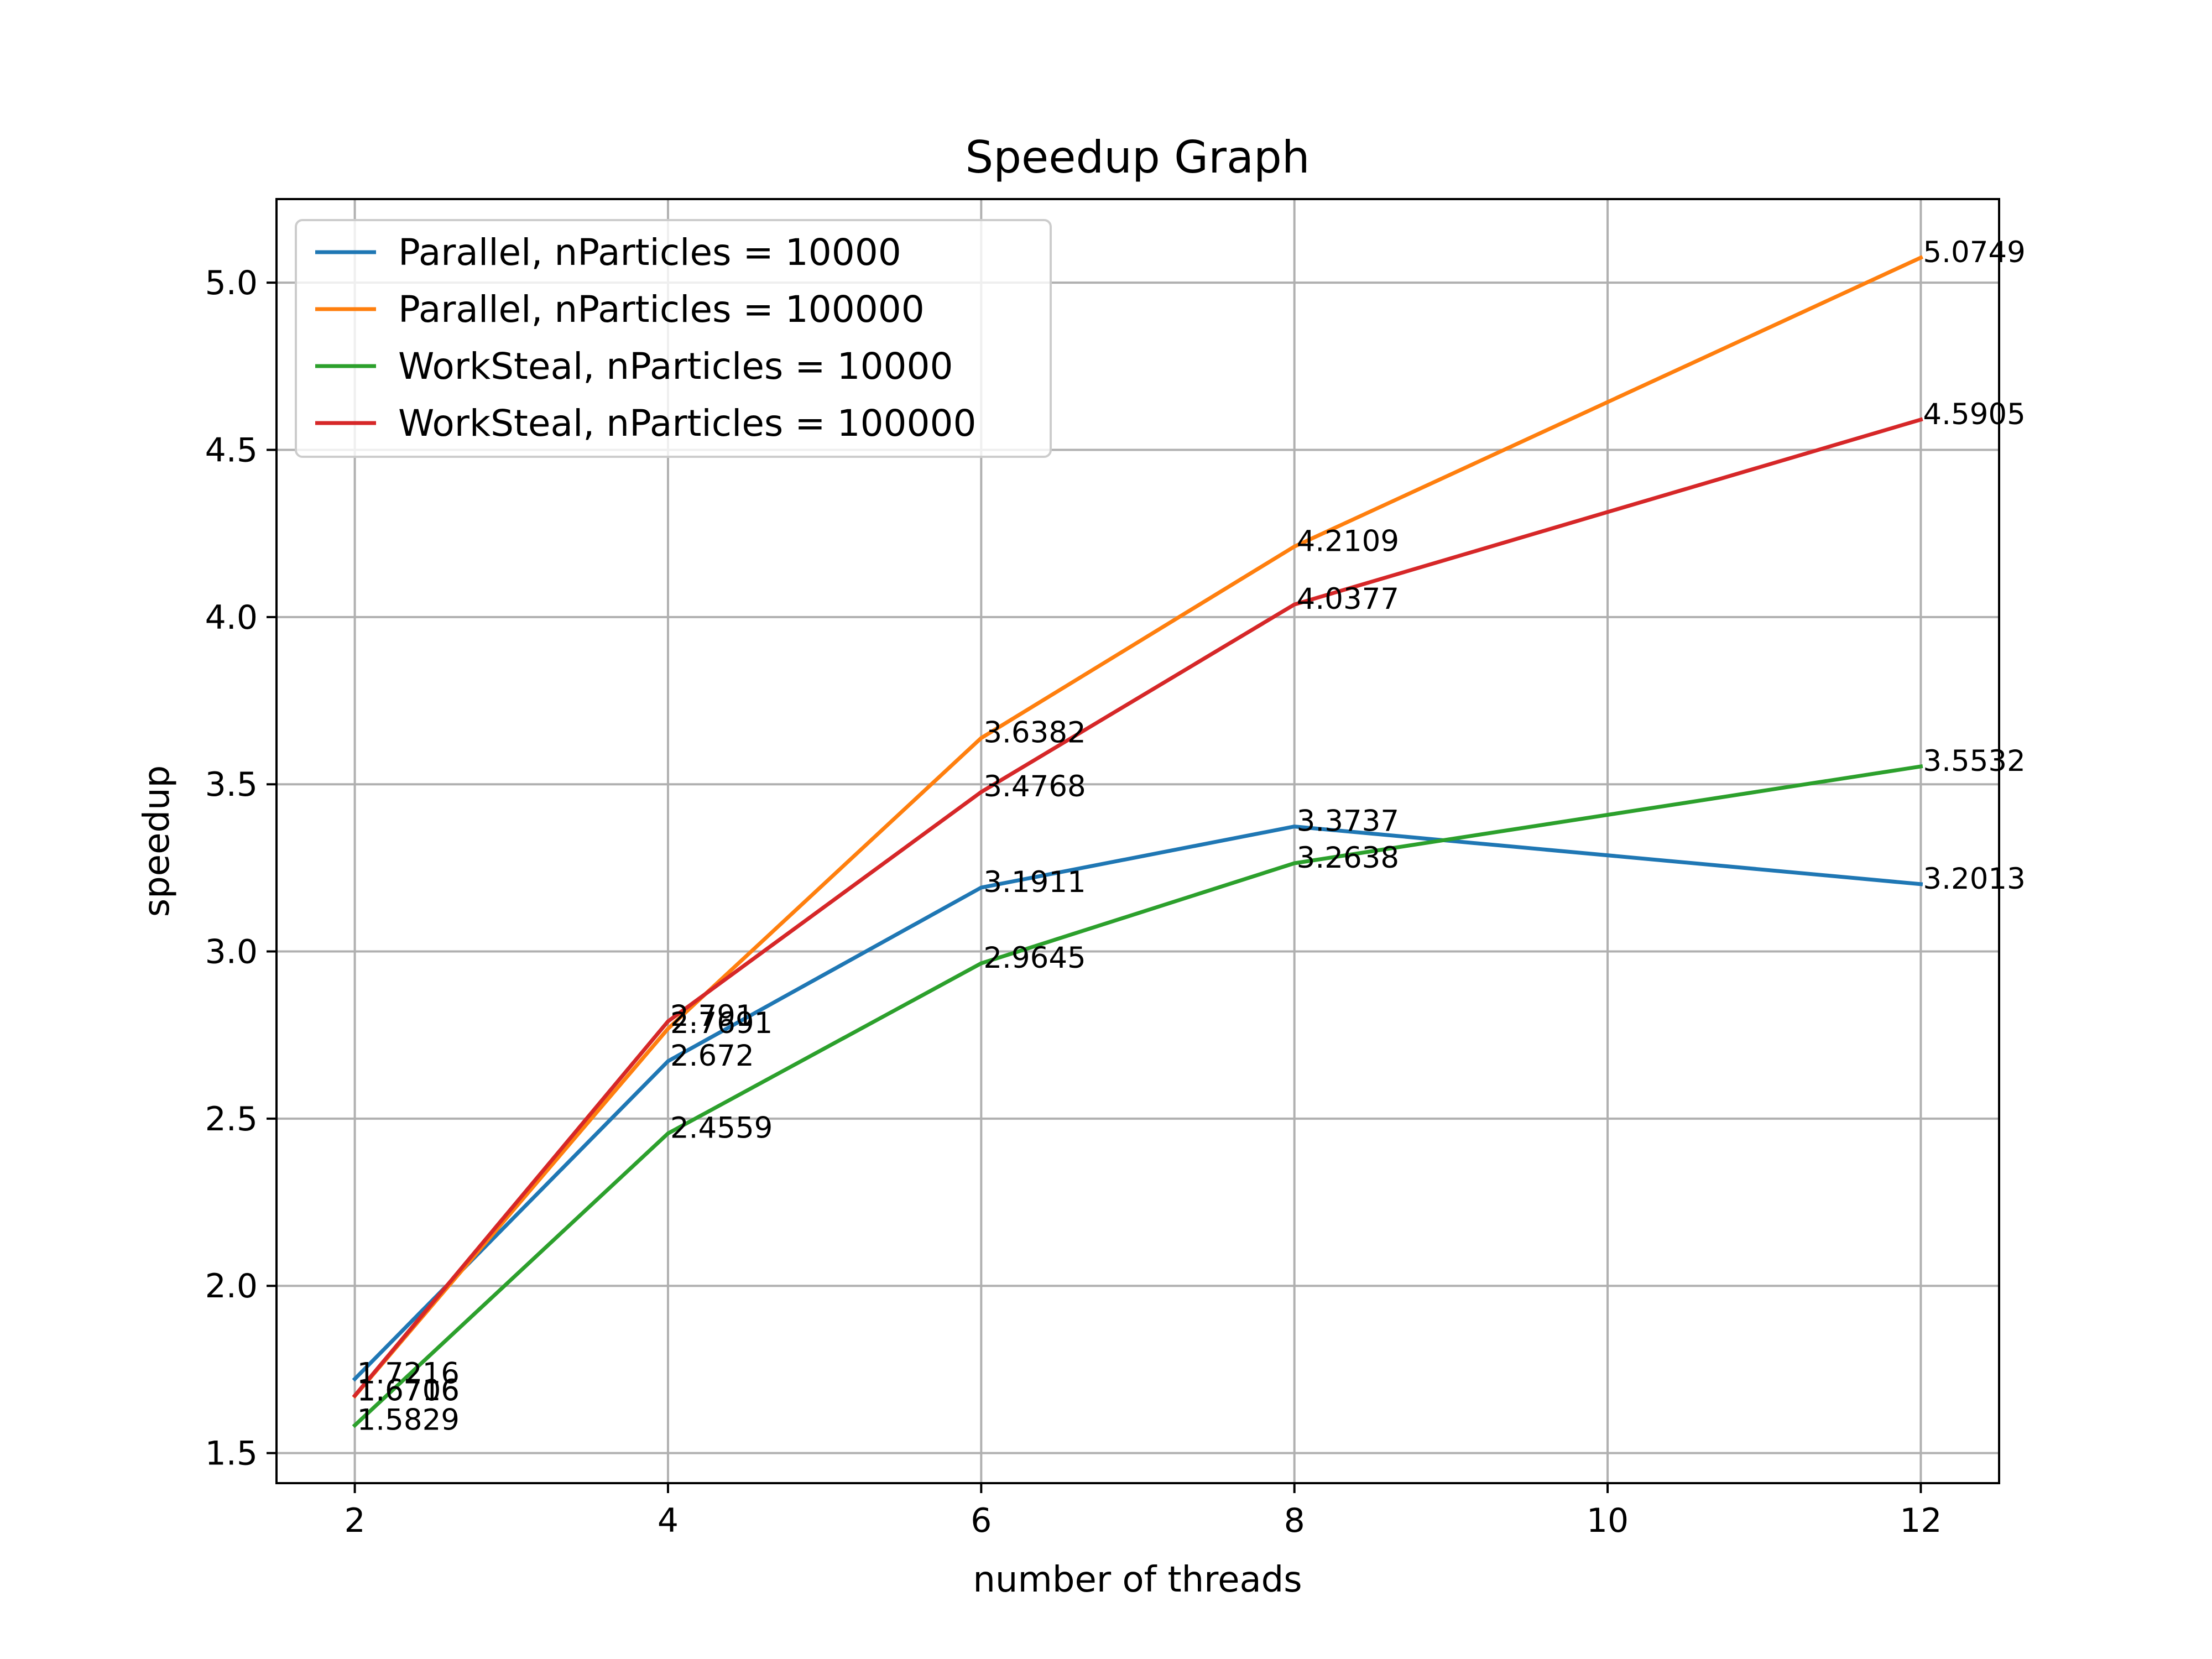  I want to click on y-tick-label: 1.5, so click(232, 1454).